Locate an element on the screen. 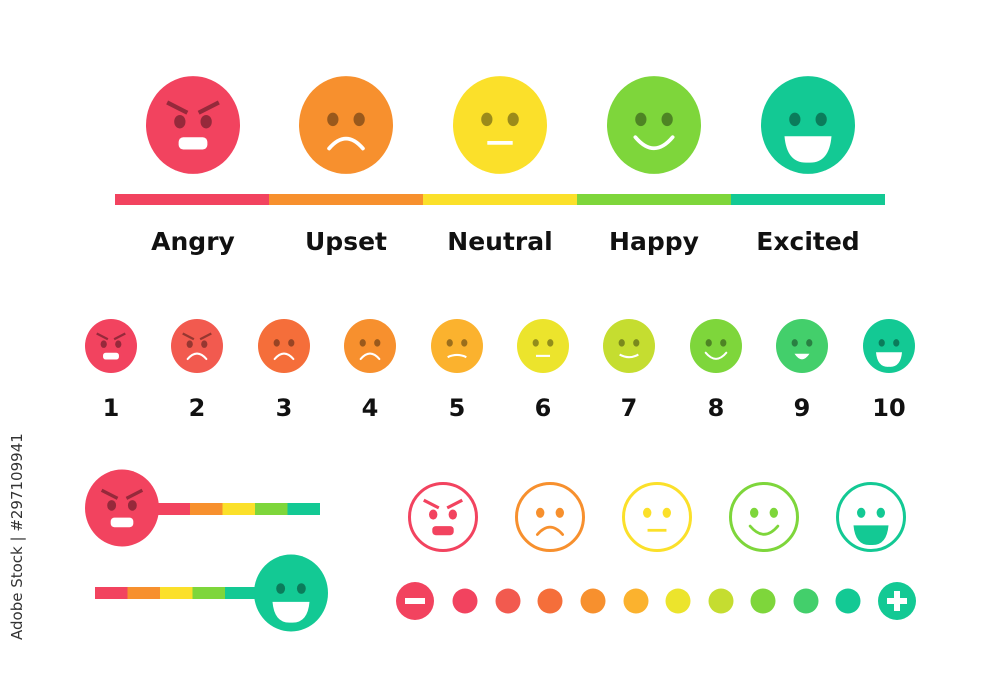 The image size is (1000, 692). mood-face-upset-icon is located at coordinates (346, 125).